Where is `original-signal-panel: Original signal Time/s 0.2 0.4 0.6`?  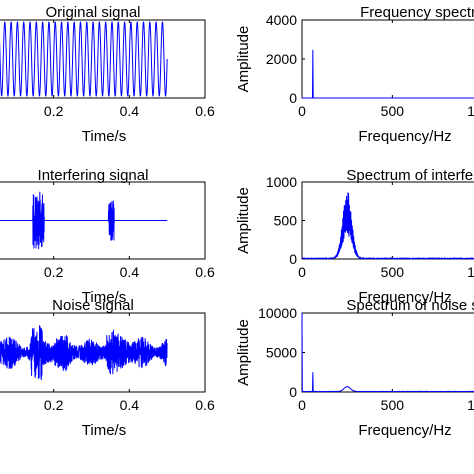 original-signal-panel: Original signal Time/s 0.2 0.4 0.6 is located at coordinates (107, 74).